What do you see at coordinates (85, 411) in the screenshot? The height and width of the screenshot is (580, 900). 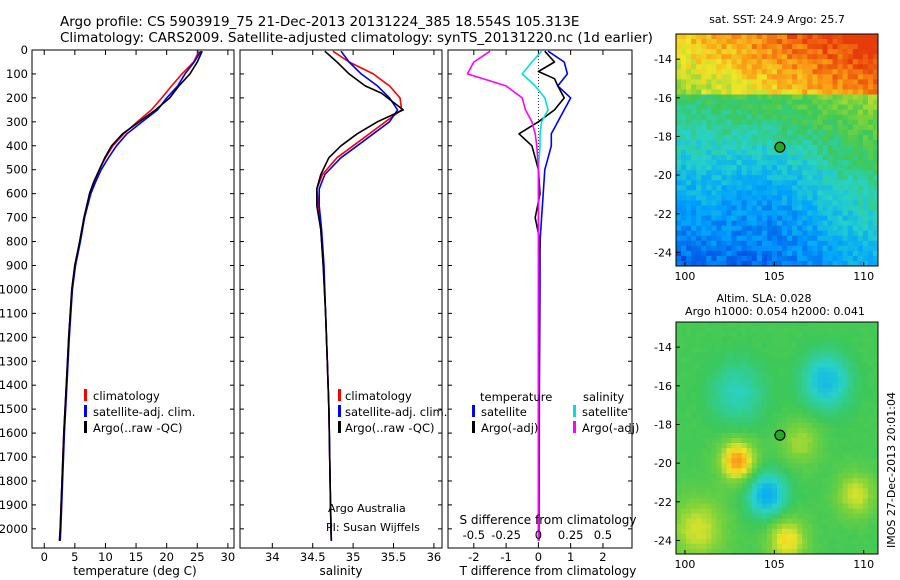 I see `legend-swatch-satellite` at bounding box center [85, 411].